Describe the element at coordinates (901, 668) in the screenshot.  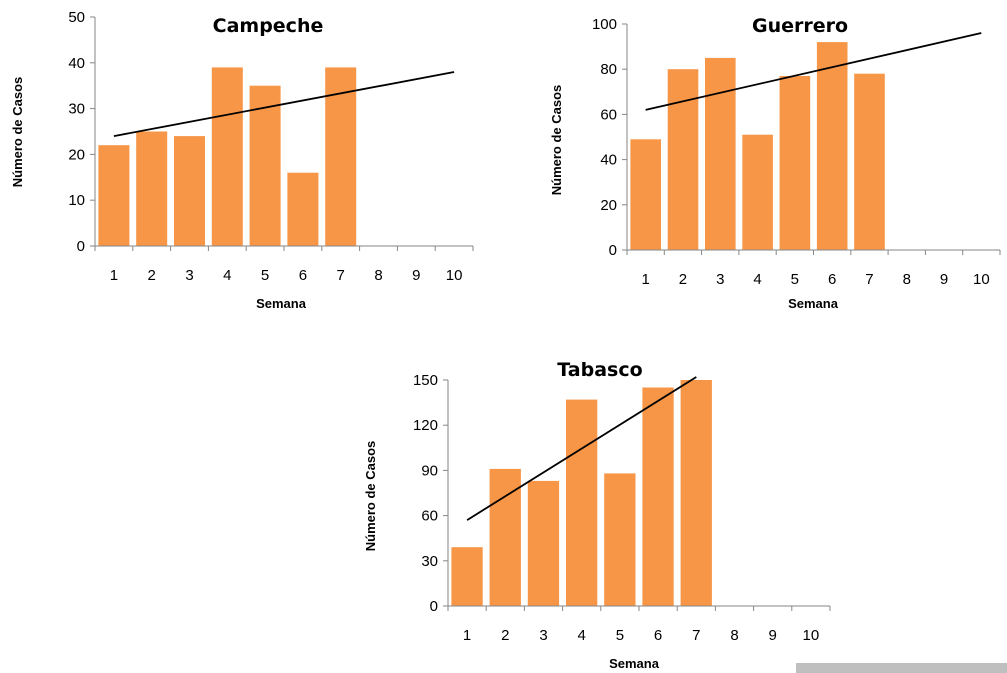
I see `corner-gray-bar` at that location.